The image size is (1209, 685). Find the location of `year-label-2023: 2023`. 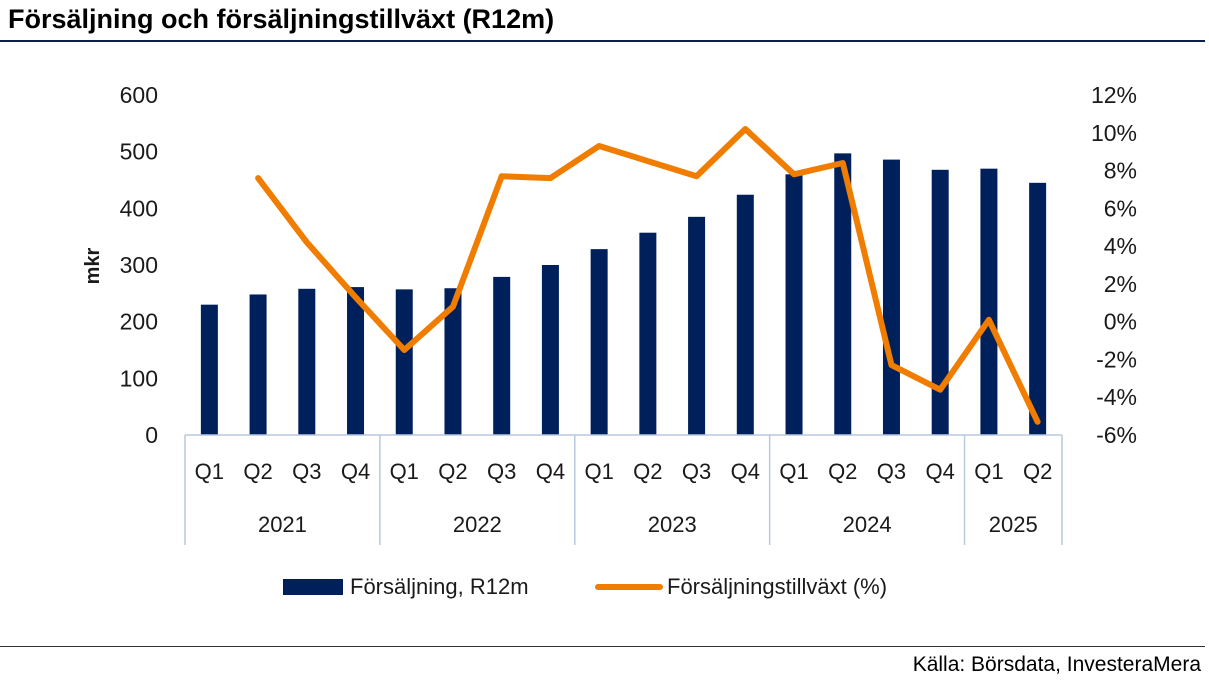

year-label-2023: 2023 is located at coordinates (672, 524).